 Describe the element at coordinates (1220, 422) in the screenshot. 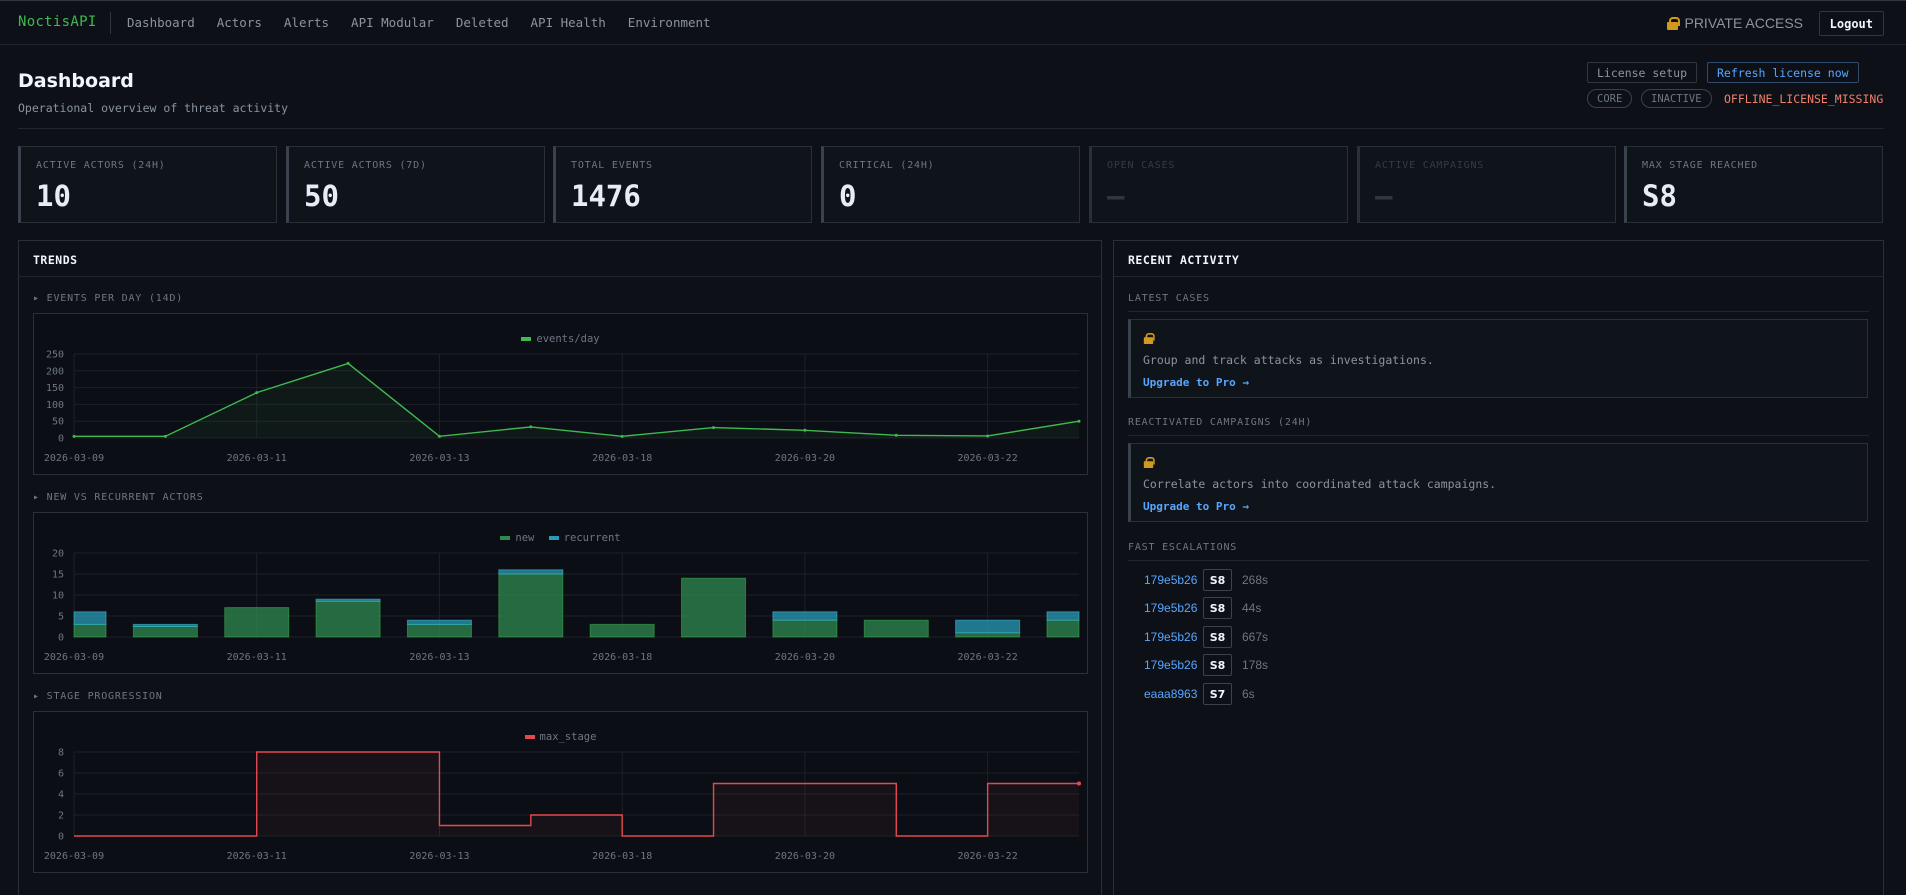

I see `reactivated-campaigns-label: REACTIVATED CAMPAIGNS (24H)` at that location.